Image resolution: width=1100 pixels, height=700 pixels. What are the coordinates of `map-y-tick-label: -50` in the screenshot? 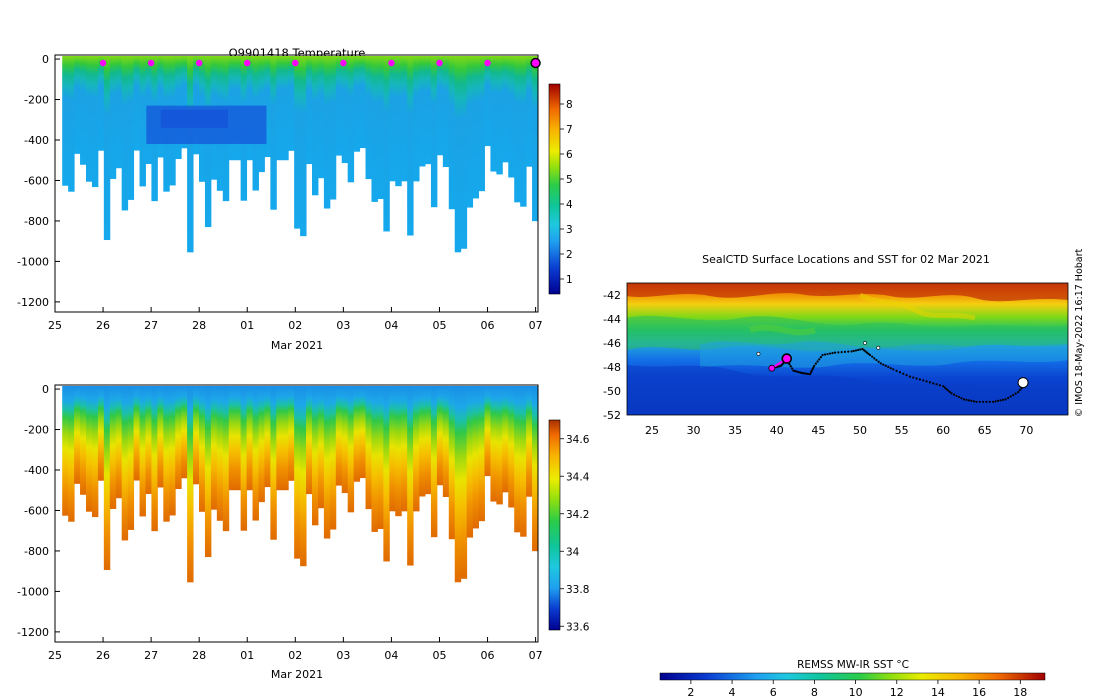 It's located at (612, 391).